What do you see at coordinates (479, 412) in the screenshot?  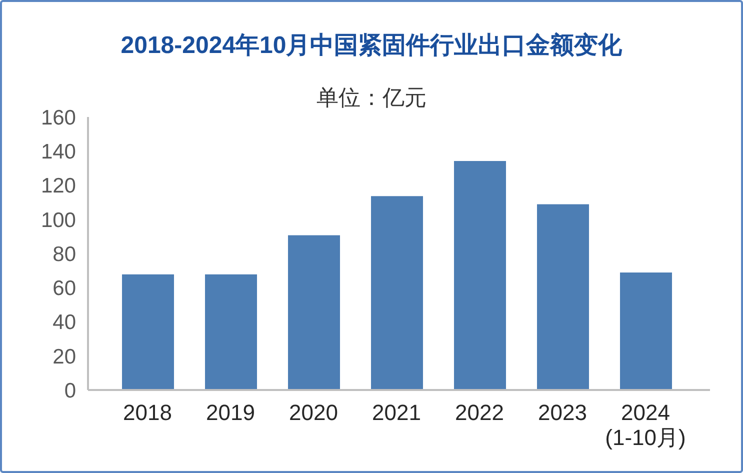 I see `x-tick-label: 2022` at bounding box center [479, 412].